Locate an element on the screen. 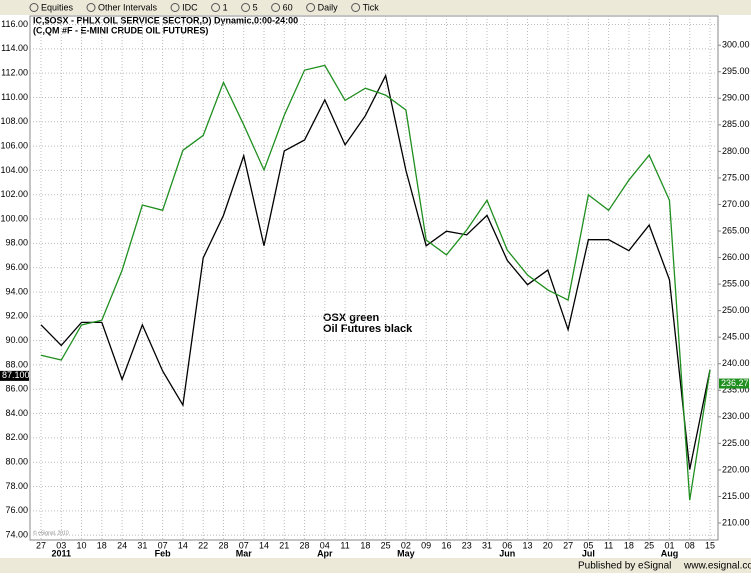  y-tick-label: 114.00 is located at coordinates (14, 48).